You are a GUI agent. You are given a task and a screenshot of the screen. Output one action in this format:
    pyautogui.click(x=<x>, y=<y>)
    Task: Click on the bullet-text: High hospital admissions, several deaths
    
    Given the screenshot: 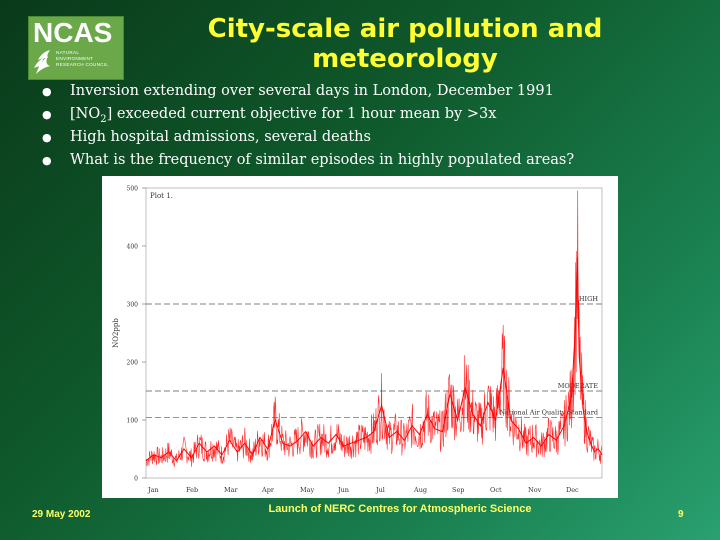 What is the action you would take?
    pyautogui.click(x=220, y=137)
    